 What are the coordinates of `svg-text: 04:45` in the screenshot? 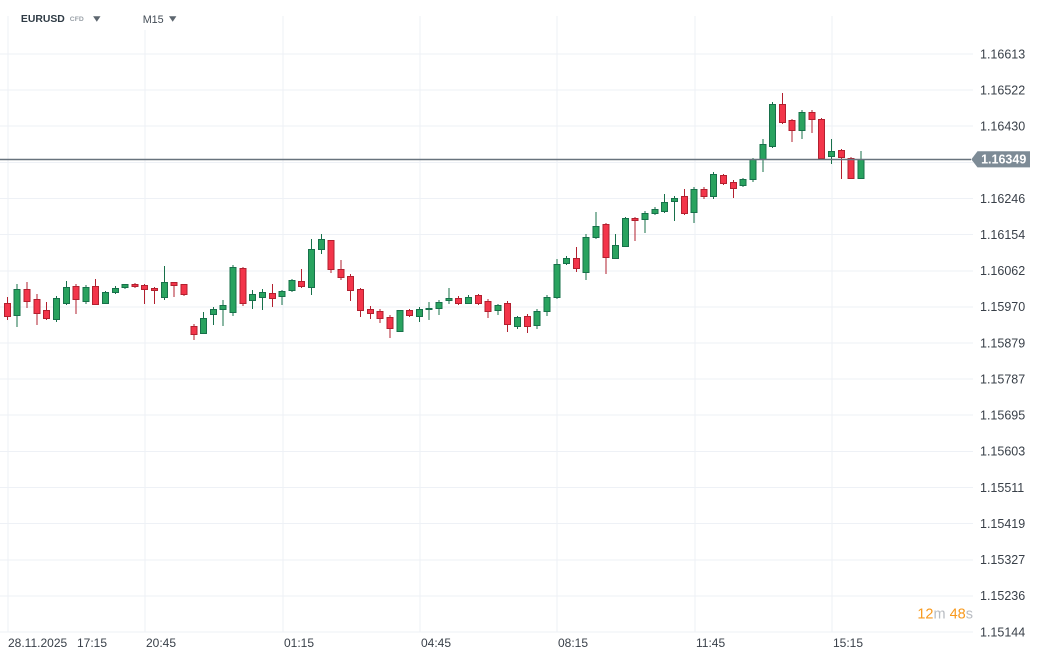 It's located at (436, 643).